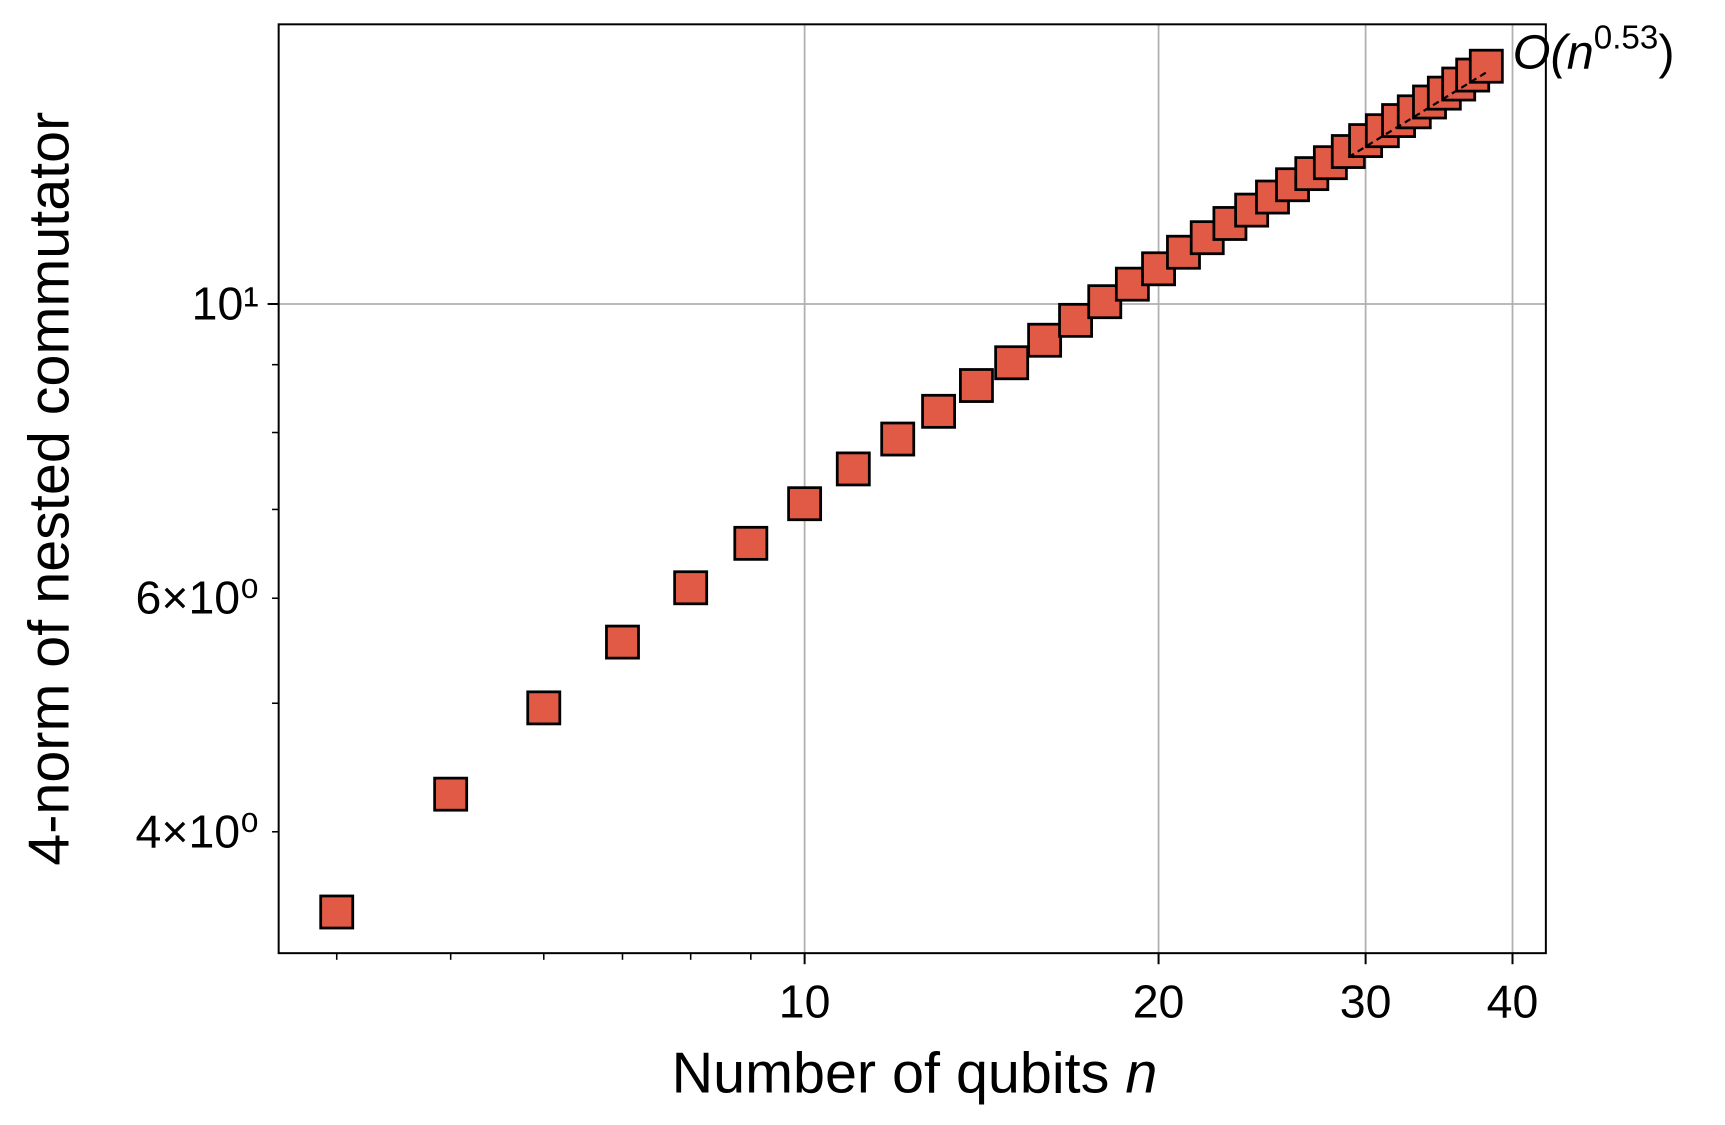 This screenshot has height=1125, width=1725. What do you see at coordinates (1417, 115) in the screenshot?
I see `fit-line` at bounding box center [1417, 115].